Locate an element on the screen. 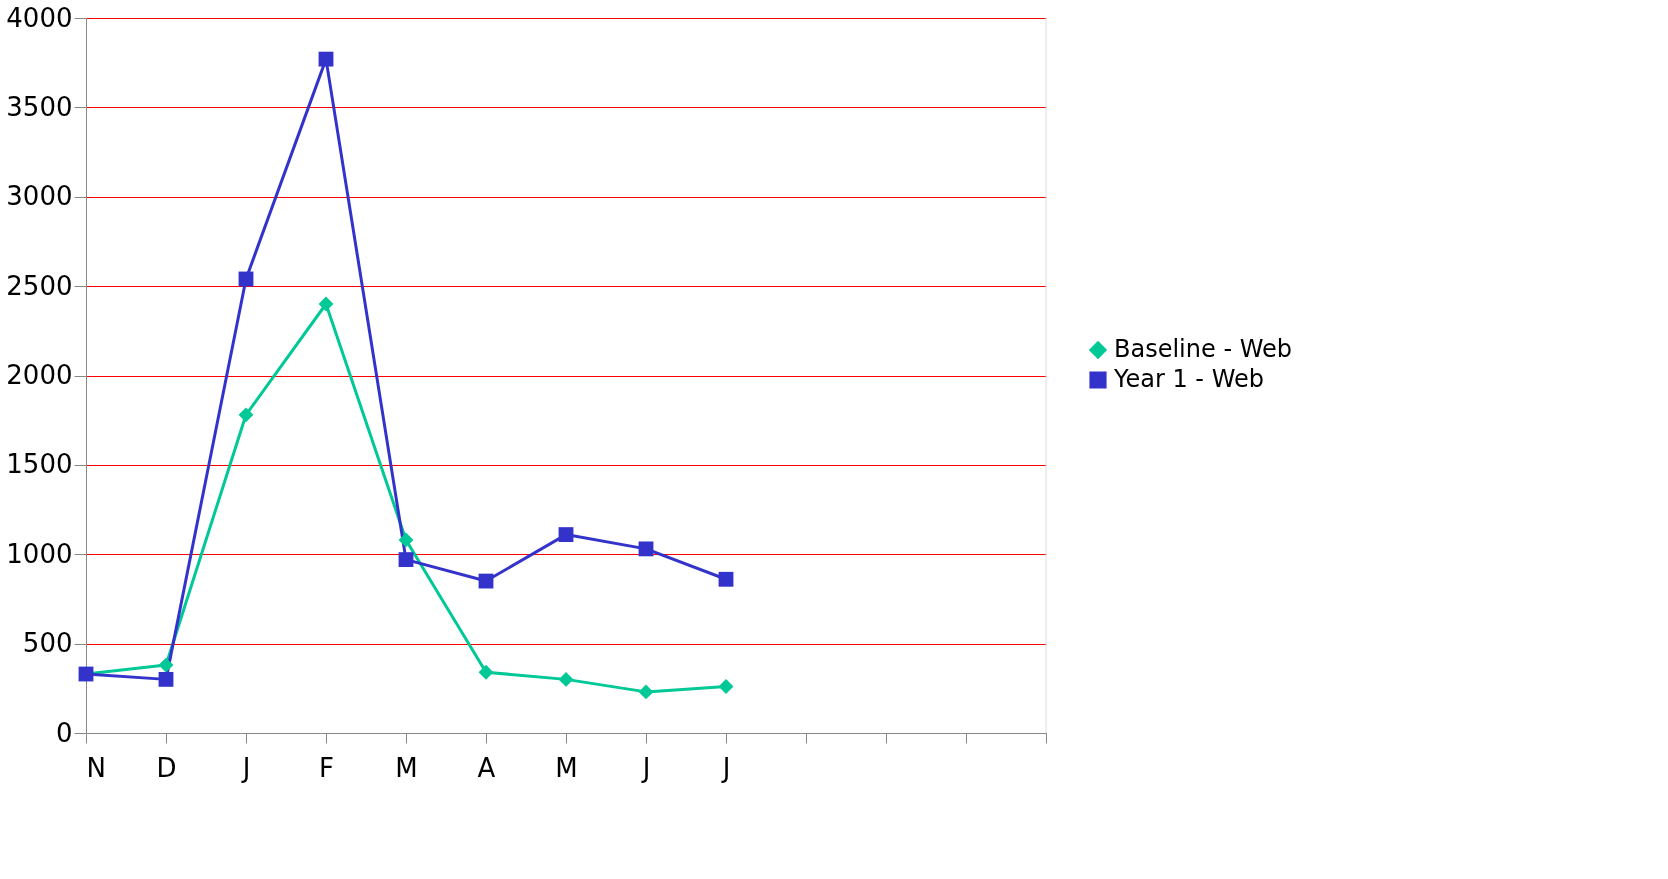  y-tick-label: 1500 is located at coordinates (39, 464).